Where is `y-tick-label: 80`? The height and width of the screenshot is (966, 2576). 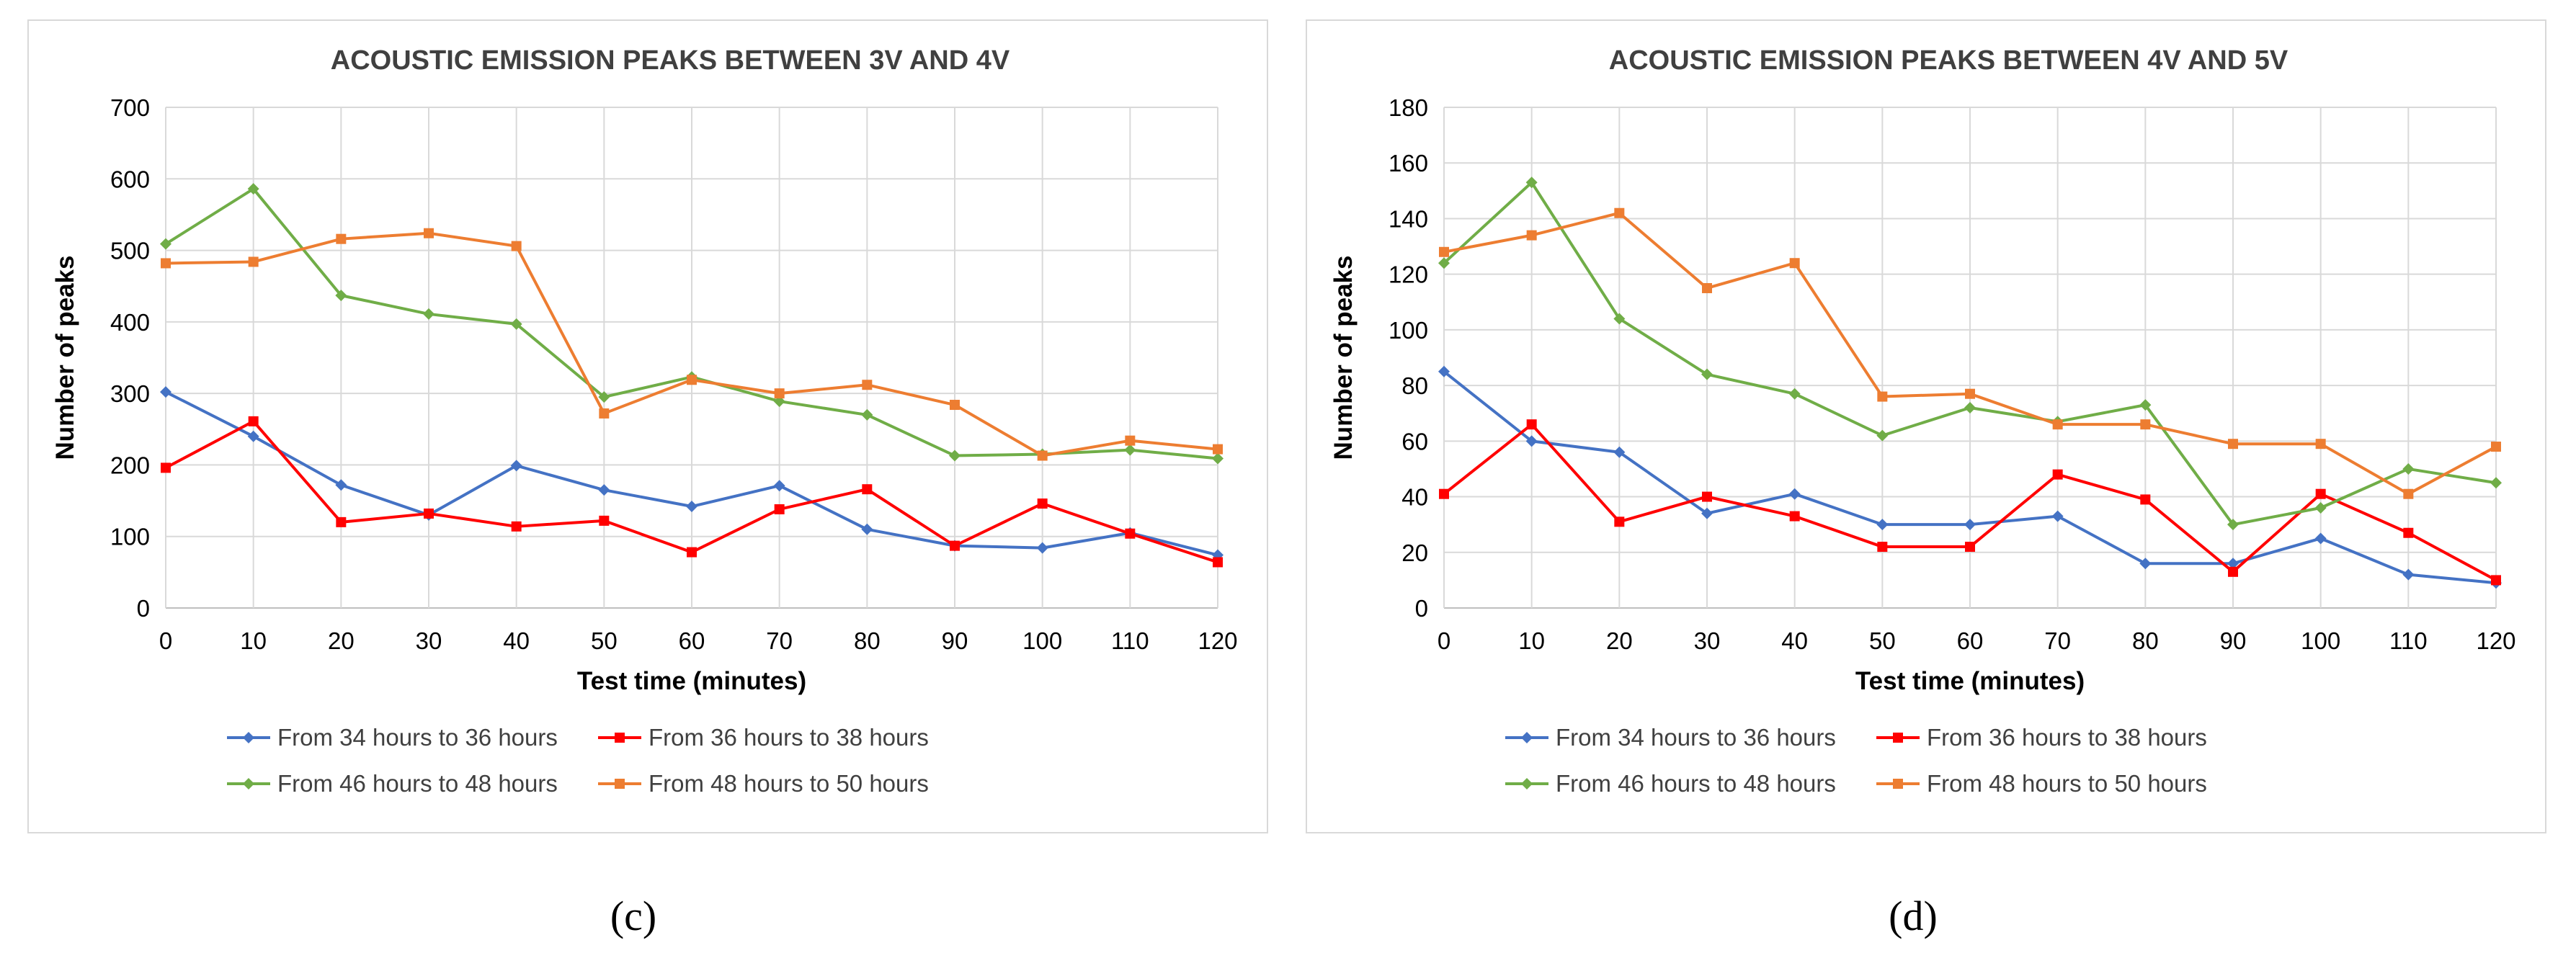
y-tick-label: 80 is located at coordinates (1414, 385).